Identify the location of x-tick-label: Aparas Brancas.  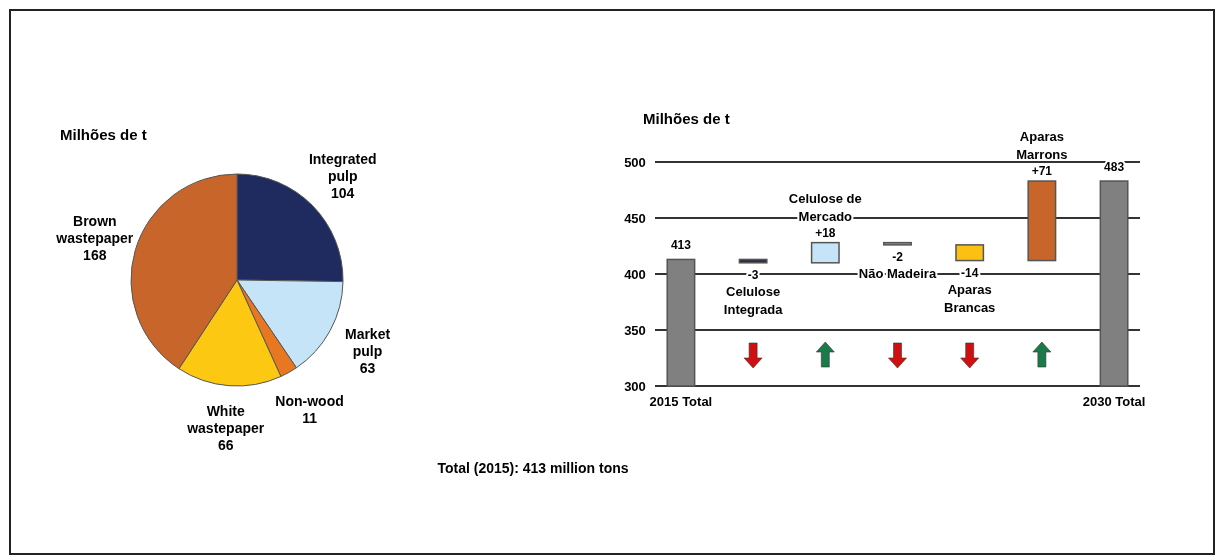
(970, 298).